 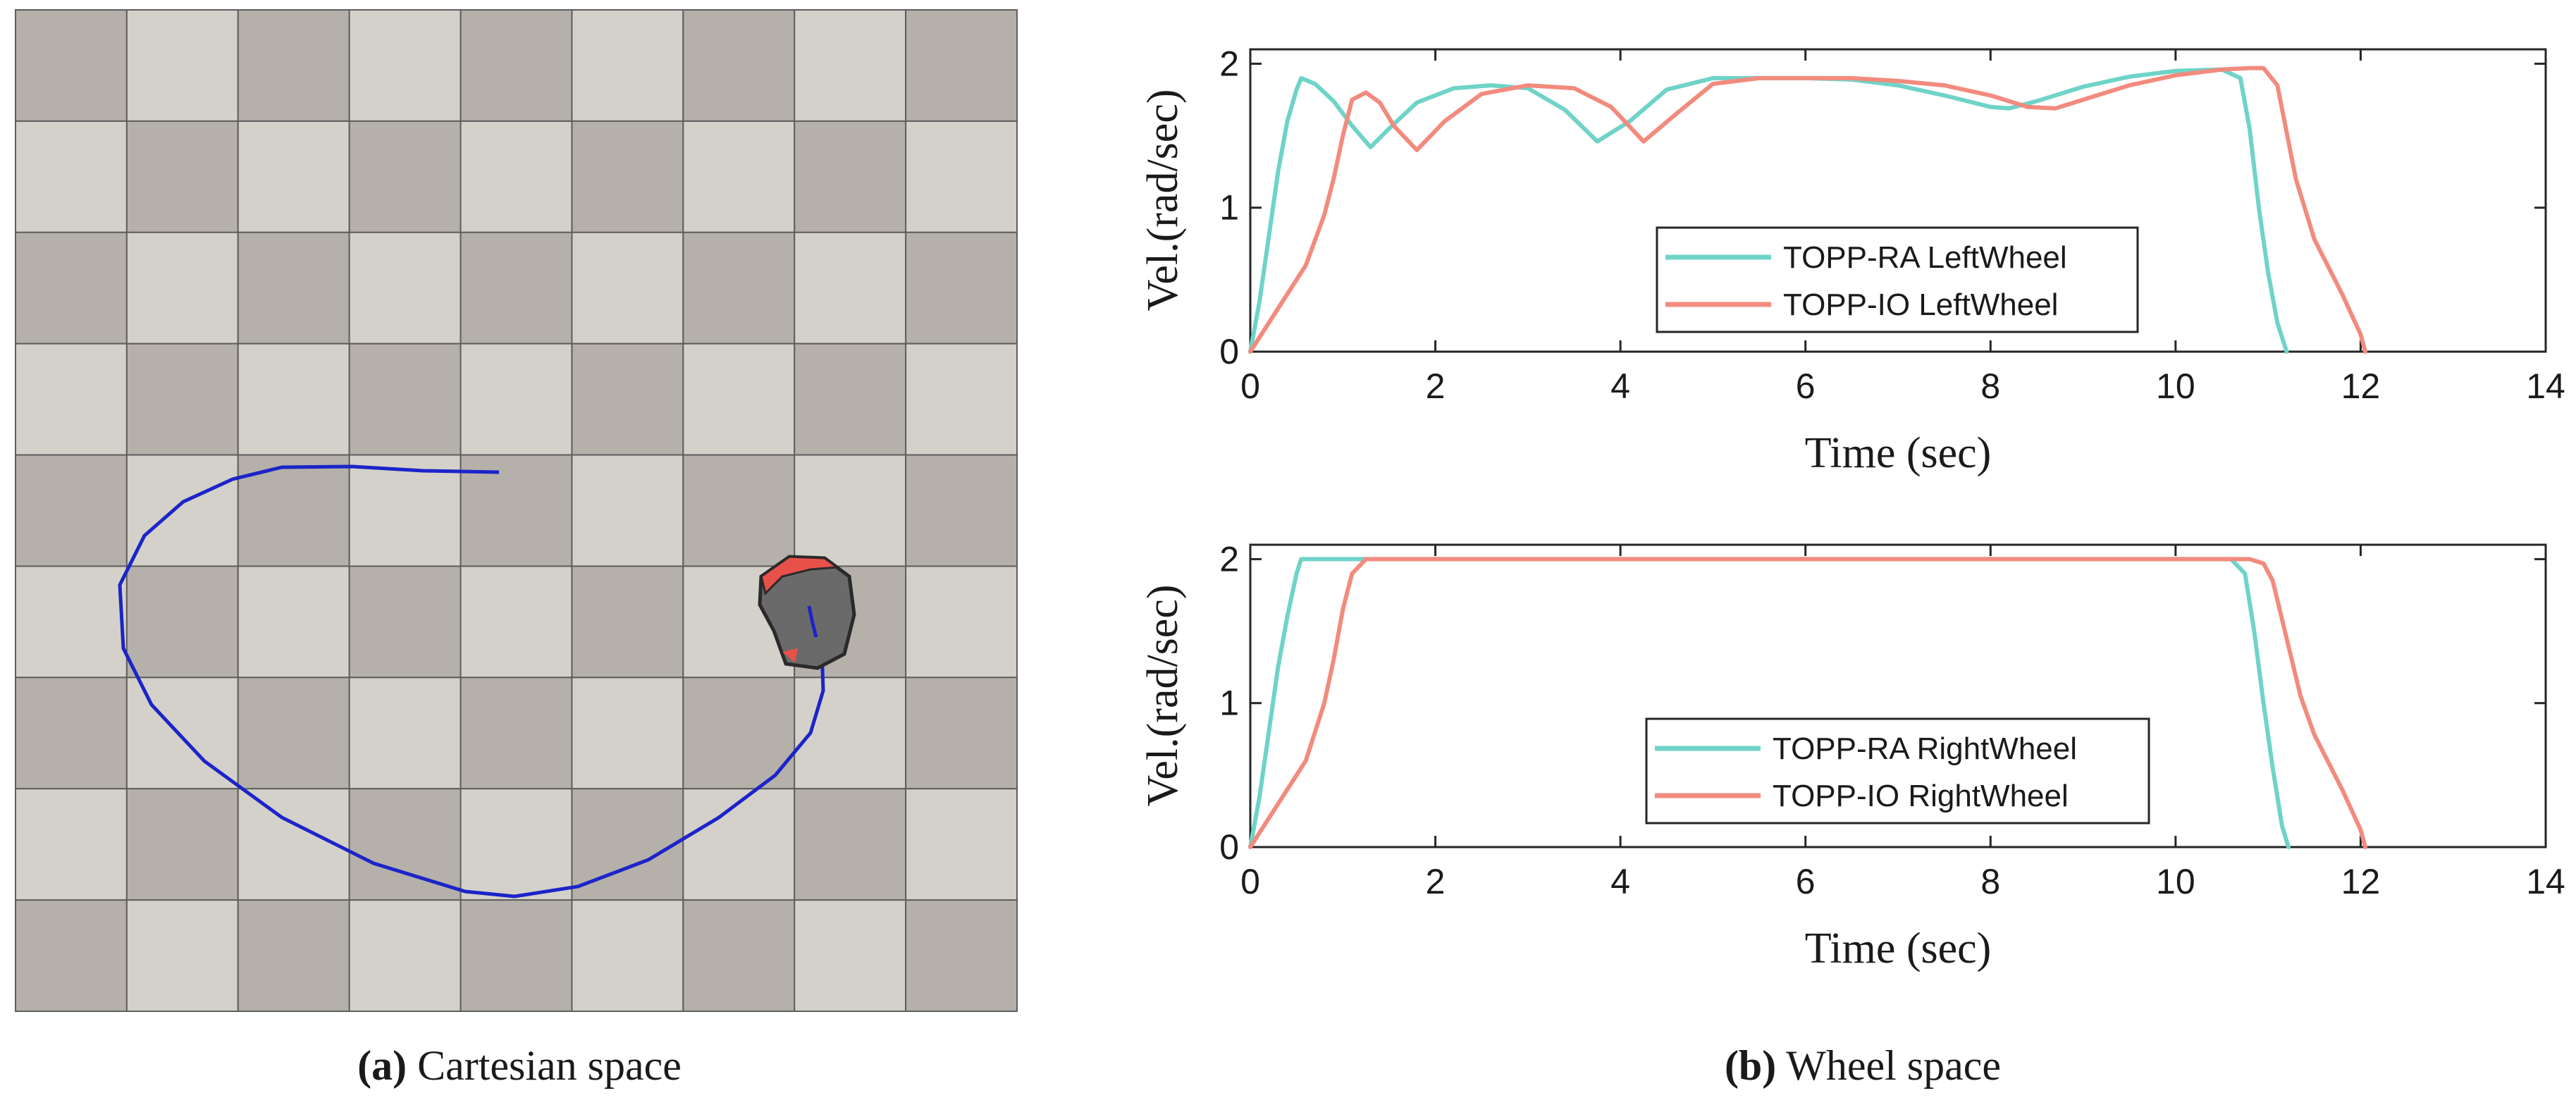 What do you see at coordinates (1897, 771) in the screenshot?
I see `legend: TOPP-RA RightWheel TOPP-IO RightWheel` at bounding box center [1897, 771].